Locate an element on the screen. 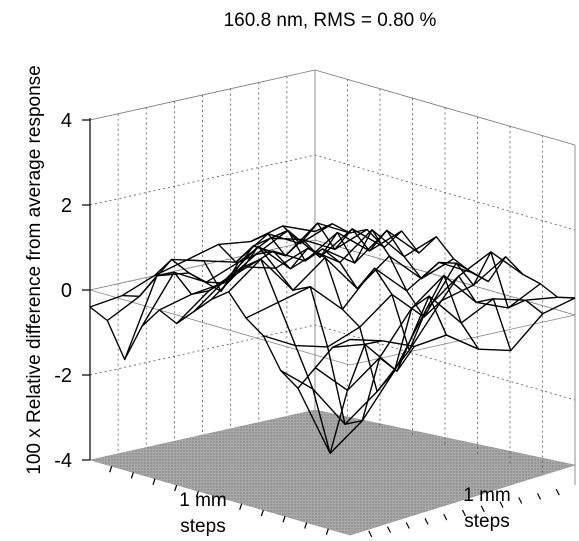  z-tick-label: -2 is located at coordinates (63, 376).